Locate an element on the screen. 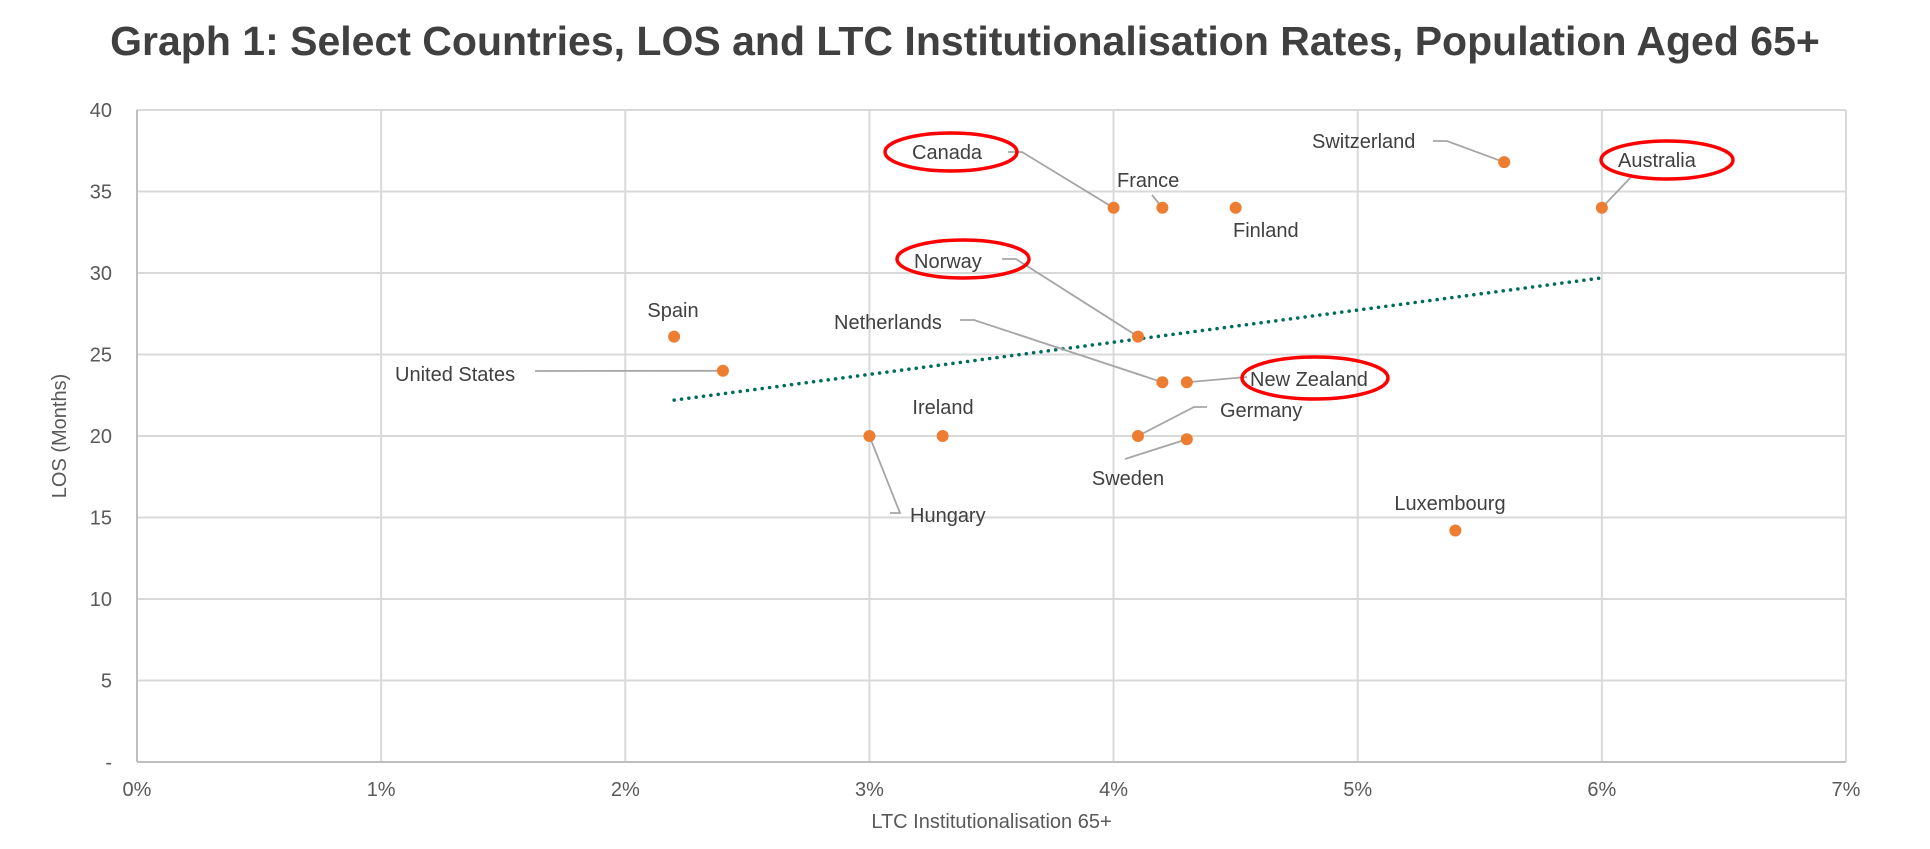  y-tick-label: 15 is located at coordinates (101, 519).